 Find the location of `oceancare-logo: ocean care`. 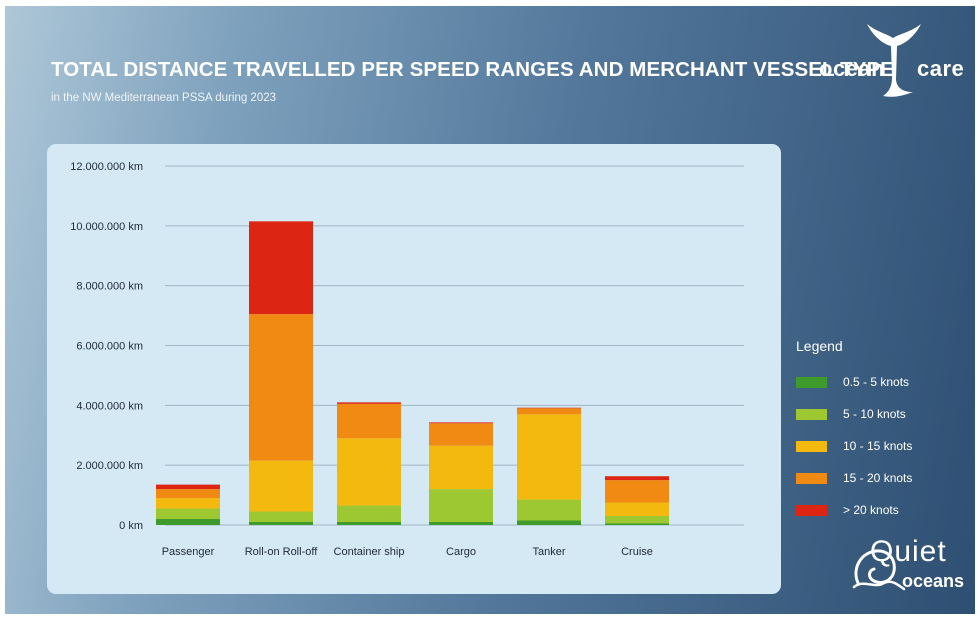

oceancare-logo: ocean care is located at coordinates (890, 62).